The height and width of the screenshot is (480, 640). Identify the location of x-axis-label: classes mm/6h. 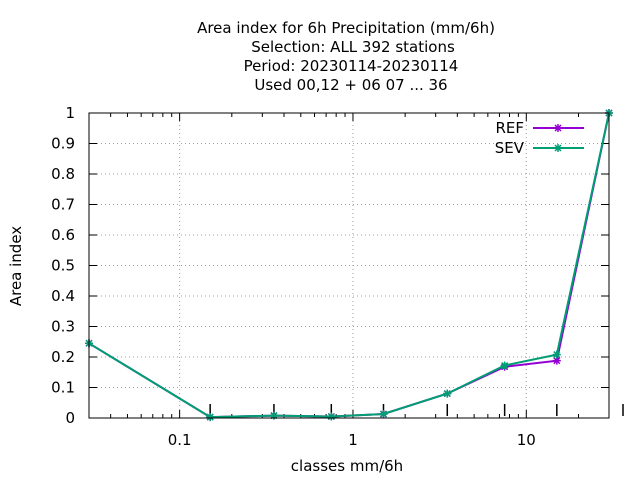
(347, 466).